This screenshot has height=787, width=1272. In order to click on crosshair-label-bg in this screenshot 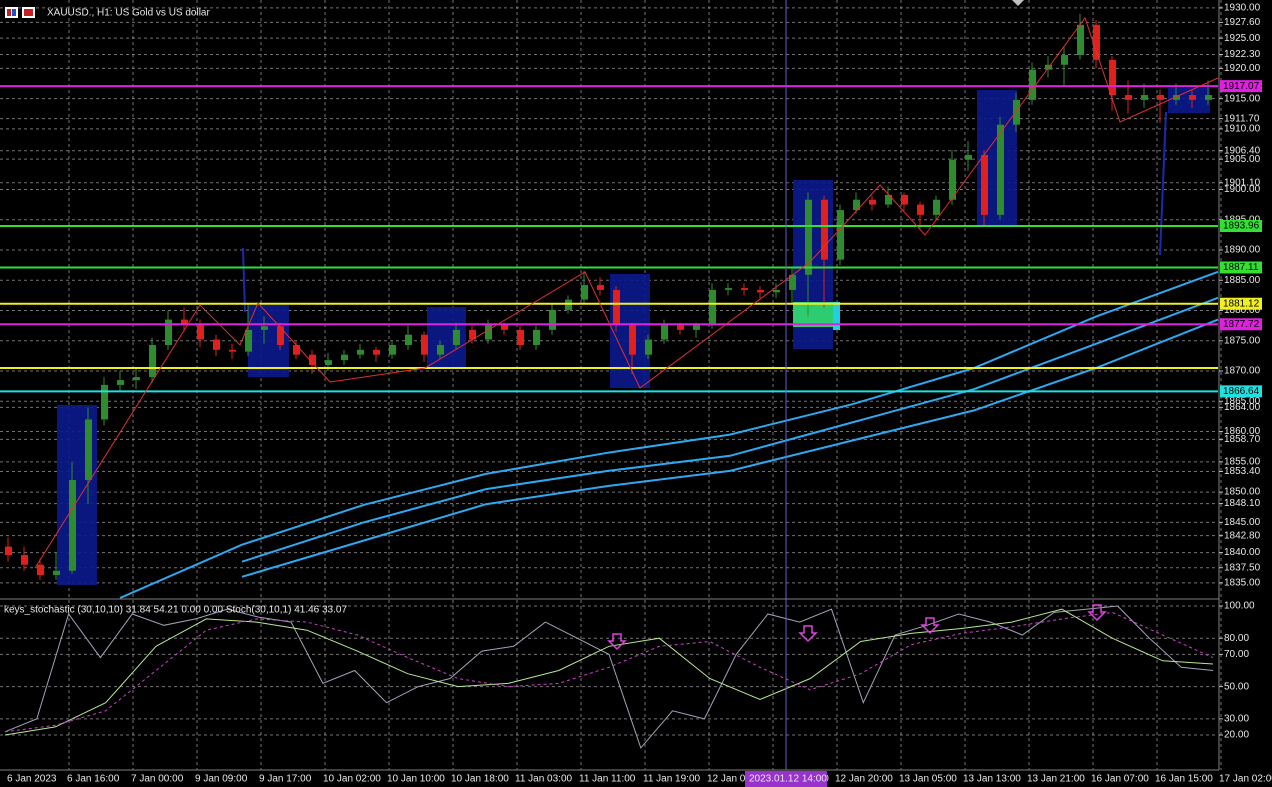, I will do `click(786, 779)`.